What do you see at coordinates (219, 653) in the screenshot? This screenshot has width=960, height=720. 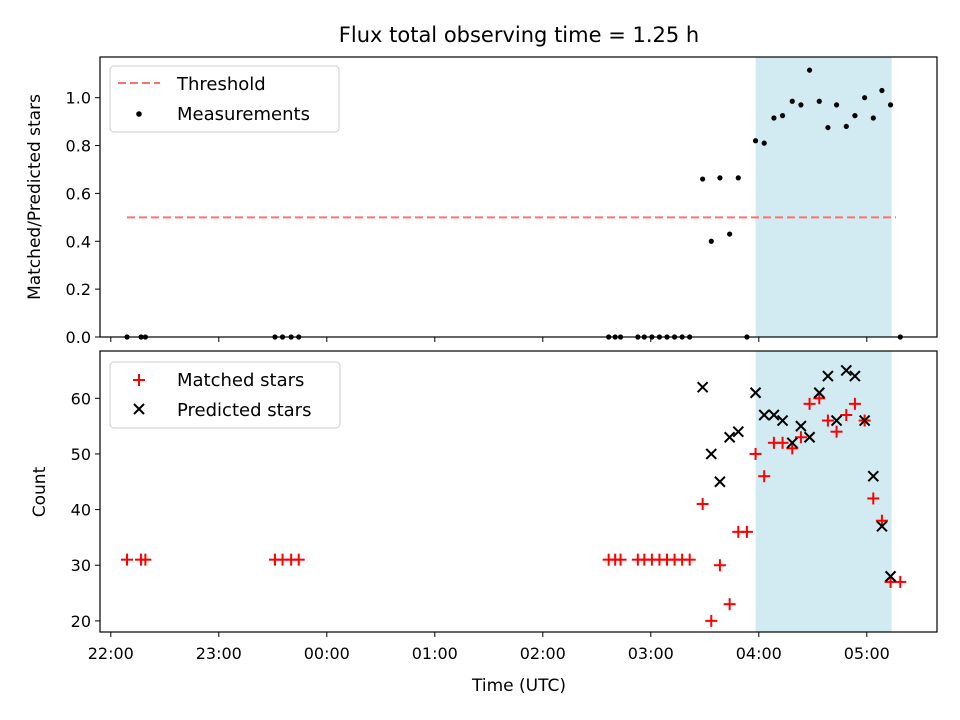 I see `x-tick-label: 23:00` at bounding box center [219, 653].